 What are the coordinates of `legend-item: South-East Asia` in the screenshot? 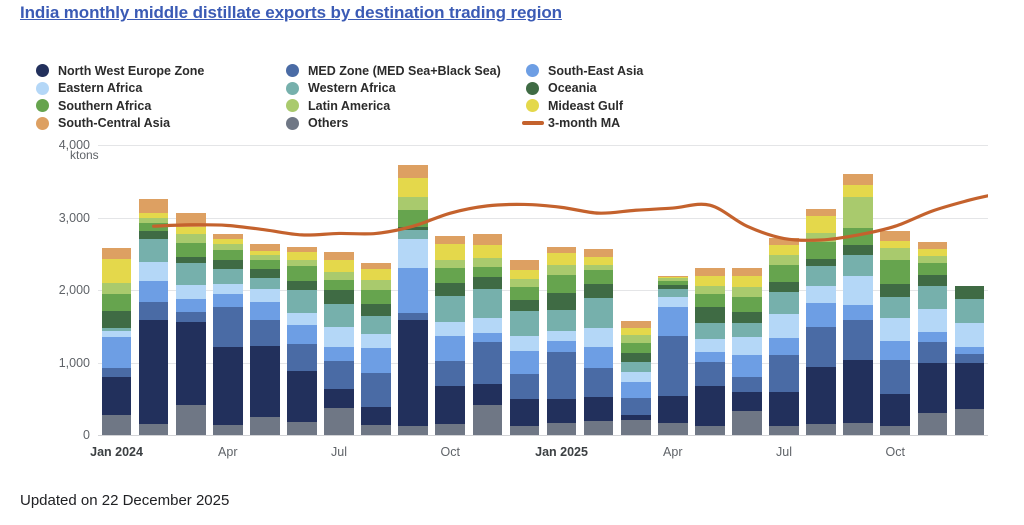 It's located at (631, 71).